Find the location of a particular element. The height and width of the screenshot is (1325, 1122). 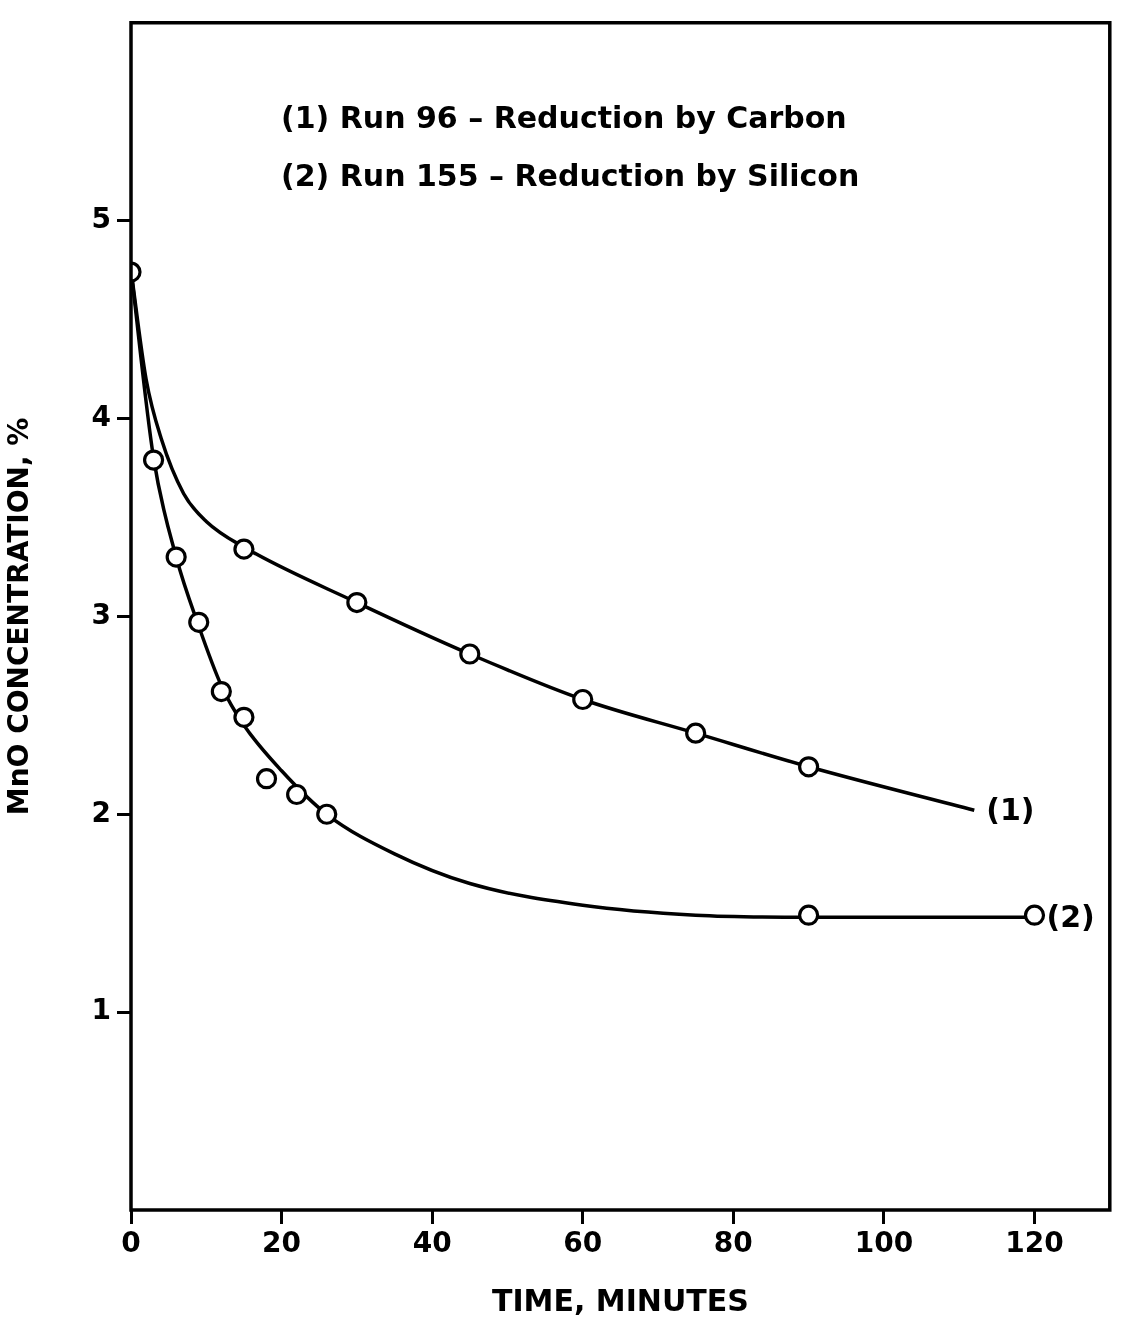

series-label: (2) is located at coordinates (1070, 916).